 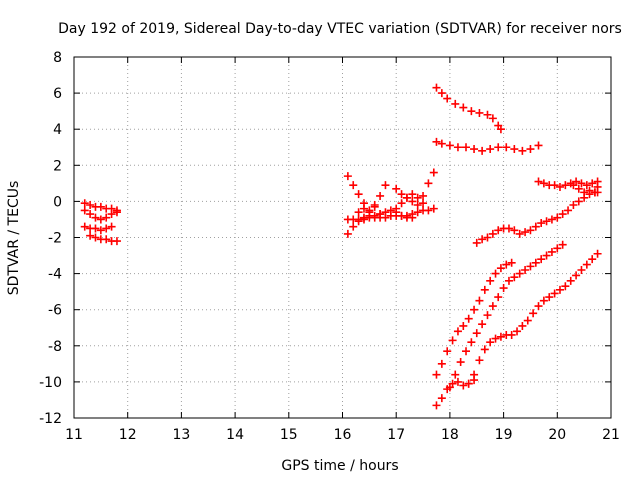 What do you see at coordinates (14, 238) in the screenshot?
I see `y-axis-label: SDTVAR / TECUs` at bounding box center [14, 238].